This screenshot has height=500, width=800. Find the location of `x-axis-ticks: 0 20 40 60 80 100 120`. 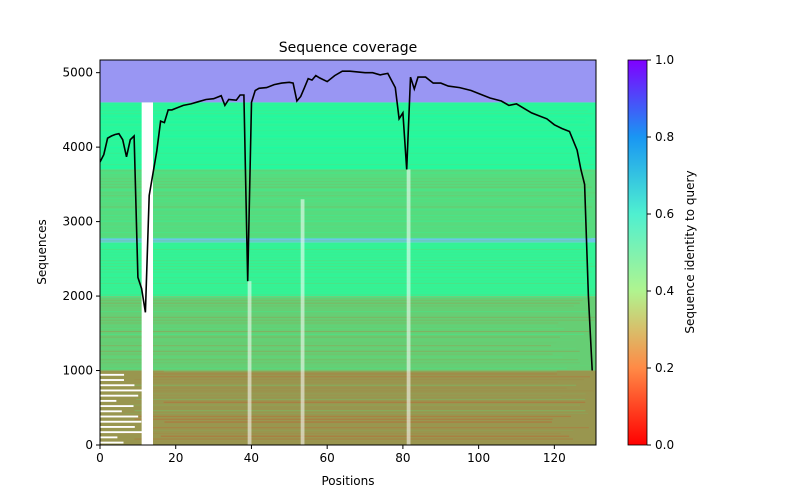

x-axis-ticks: 0 20 40 60 80 100 120 is located at coordinates (331, 455).